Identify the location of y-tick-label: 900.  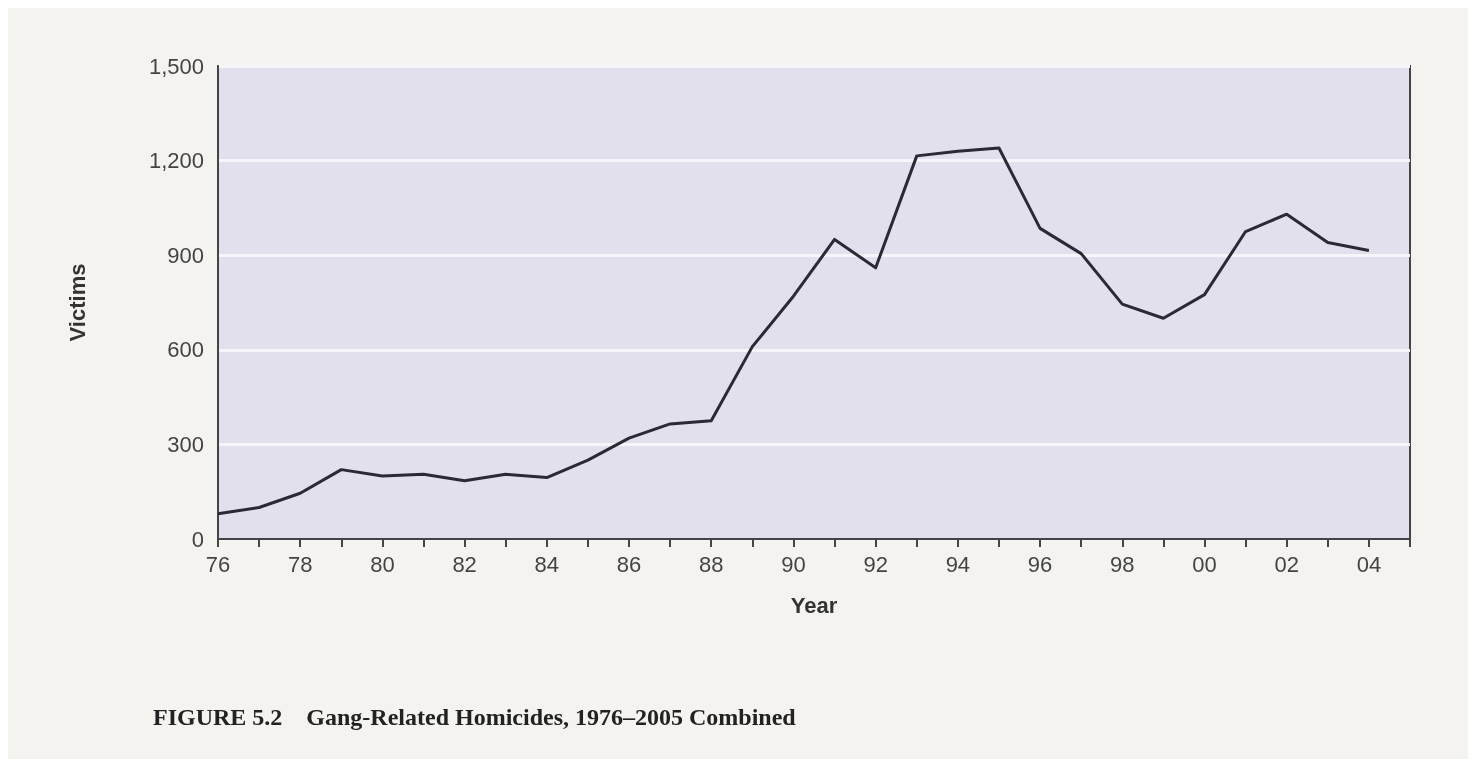
(185, 255).